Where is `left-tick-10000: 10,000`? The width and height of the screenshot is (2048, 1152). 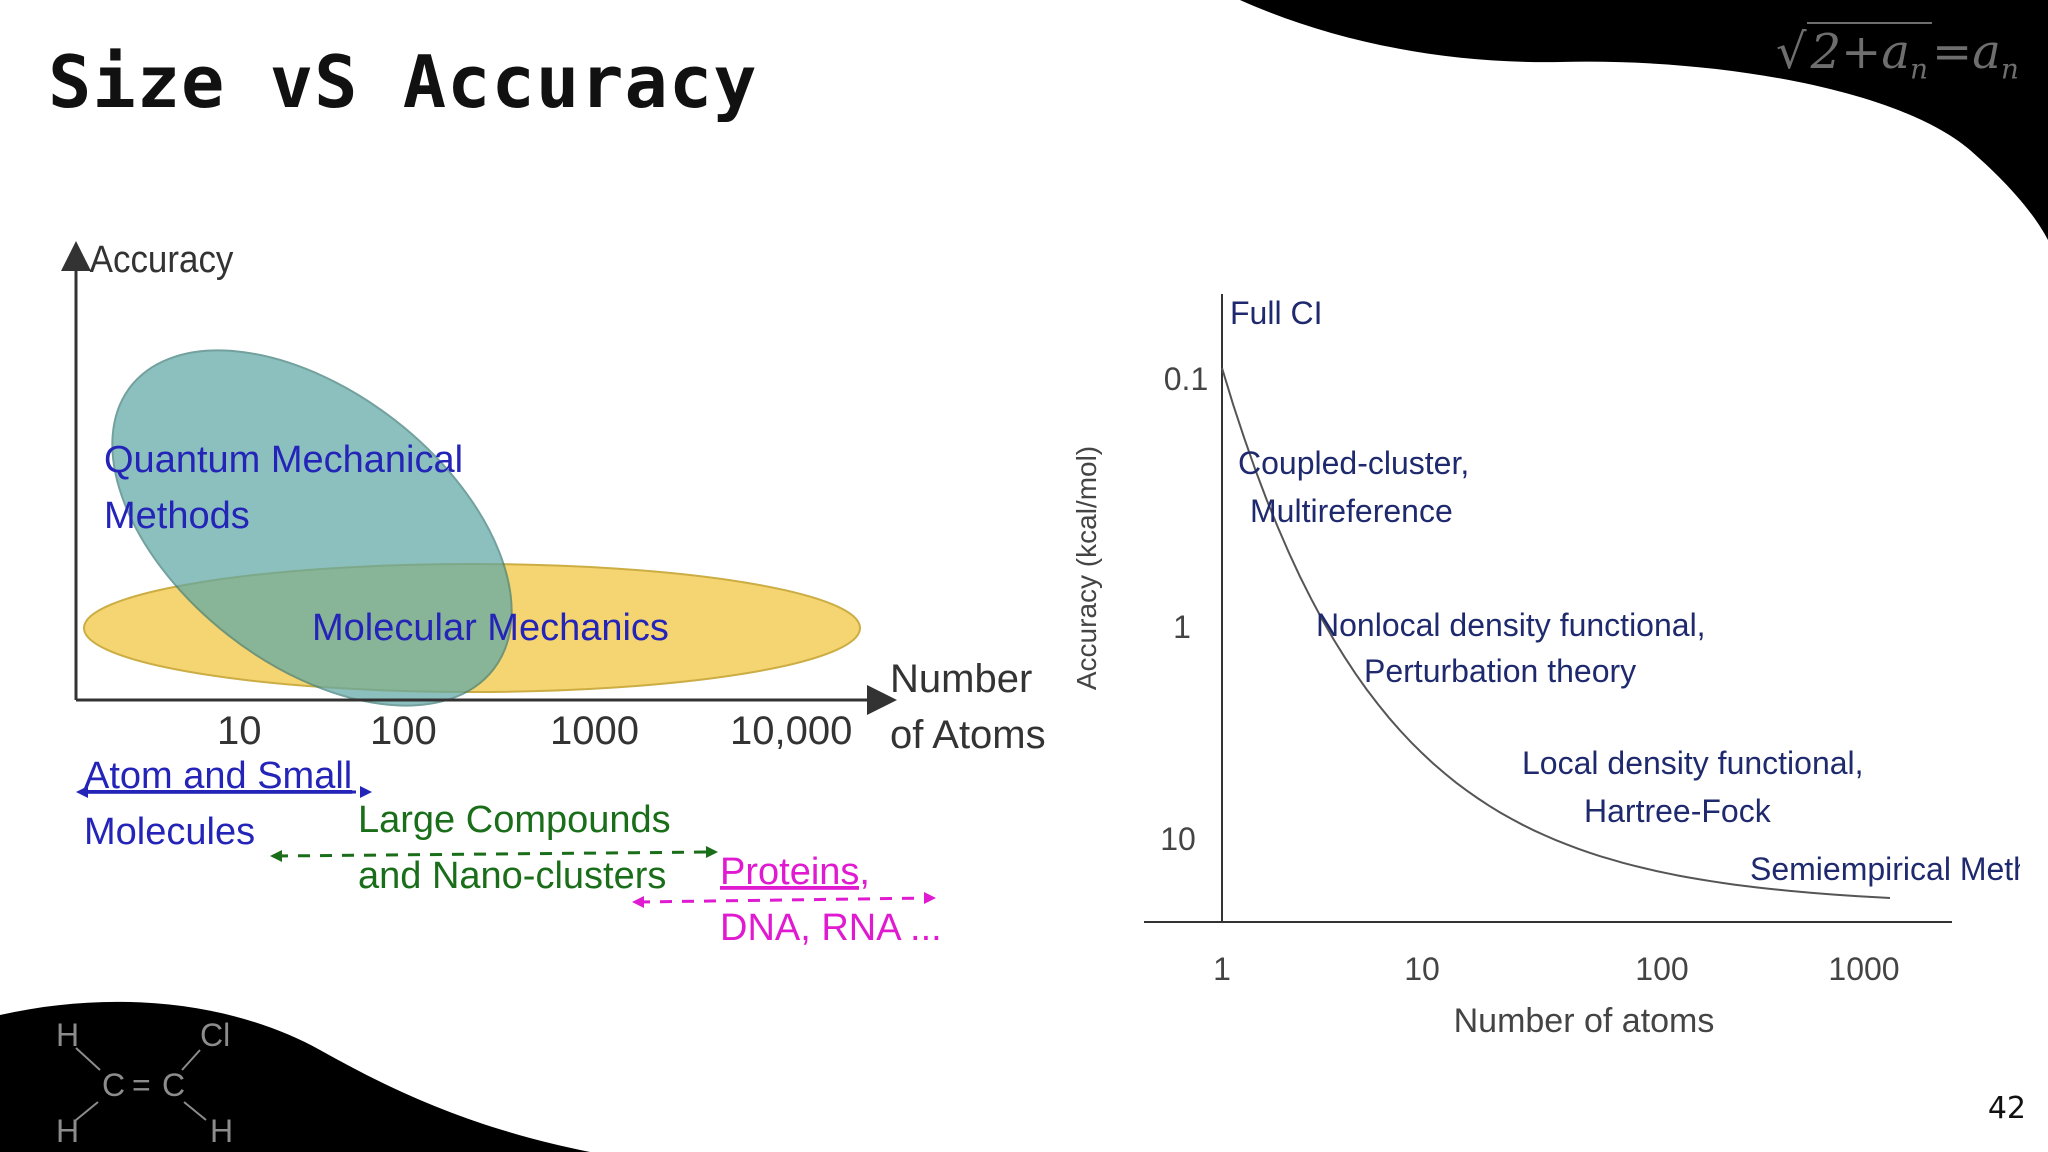 left-tick-10000: 10,000 is located at coordinates (791, 731).